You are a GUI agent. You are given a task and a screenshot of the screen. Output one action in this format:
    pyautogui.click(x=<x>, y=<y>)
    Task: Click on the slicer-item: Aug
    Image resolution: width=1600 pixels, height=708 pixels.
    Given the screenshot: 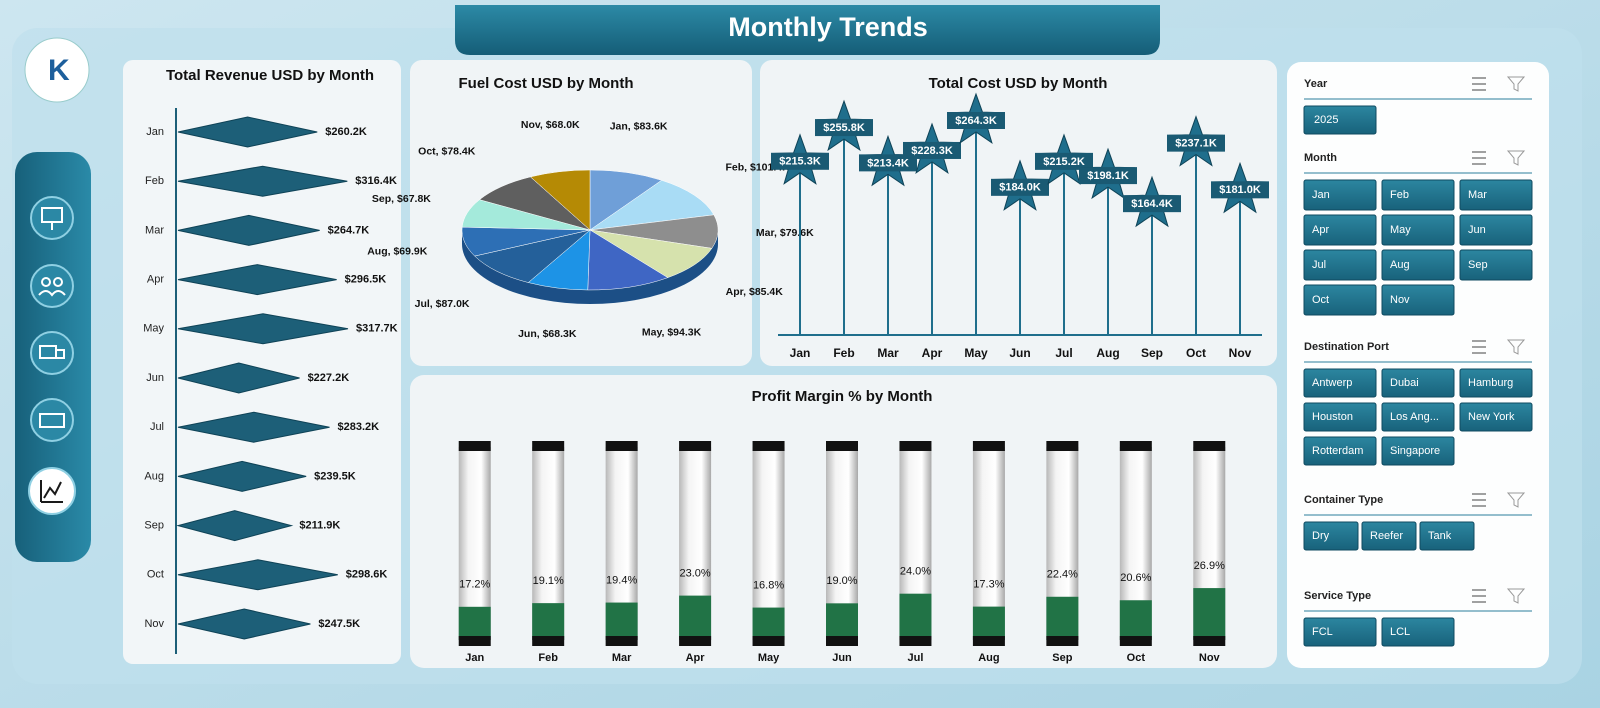 What is the action you would take?
    pyautogui.click(x=1400, y=265)
    